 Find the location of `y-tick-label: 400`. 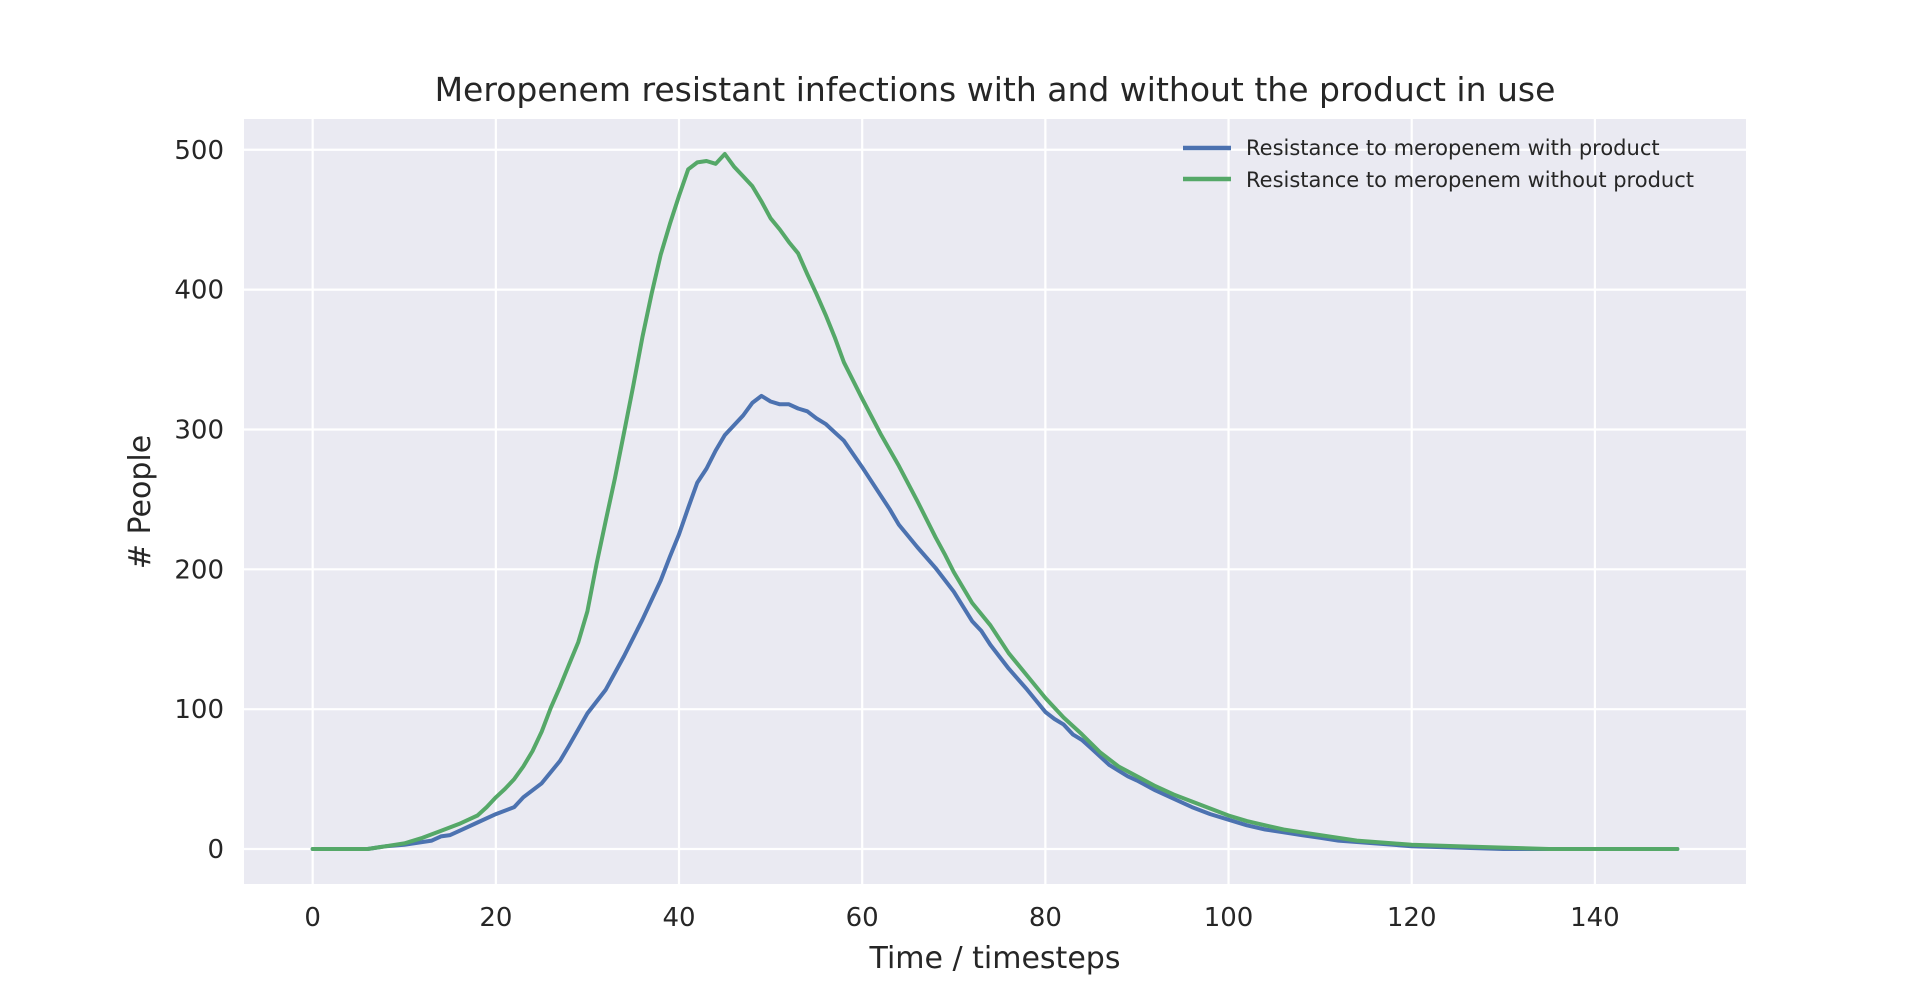

y-tick-label: 400 is located at coordinates (199, 291).